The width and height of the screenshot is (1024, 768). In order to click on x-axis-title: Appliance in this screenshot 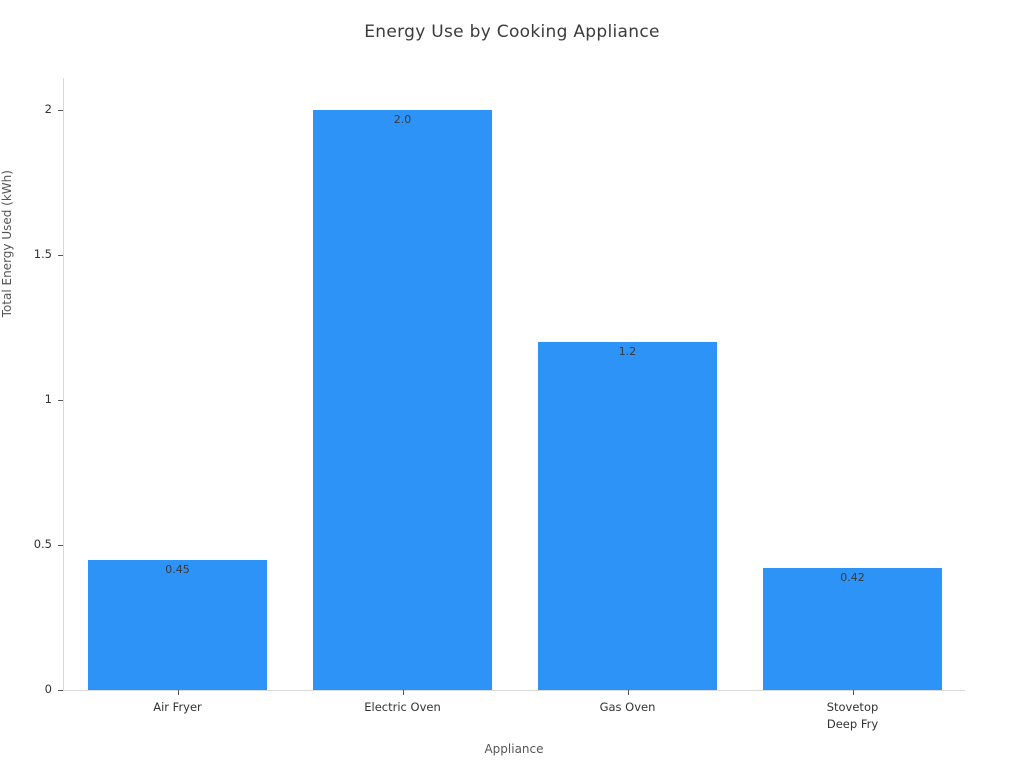, I will do `click(514, 749)`.